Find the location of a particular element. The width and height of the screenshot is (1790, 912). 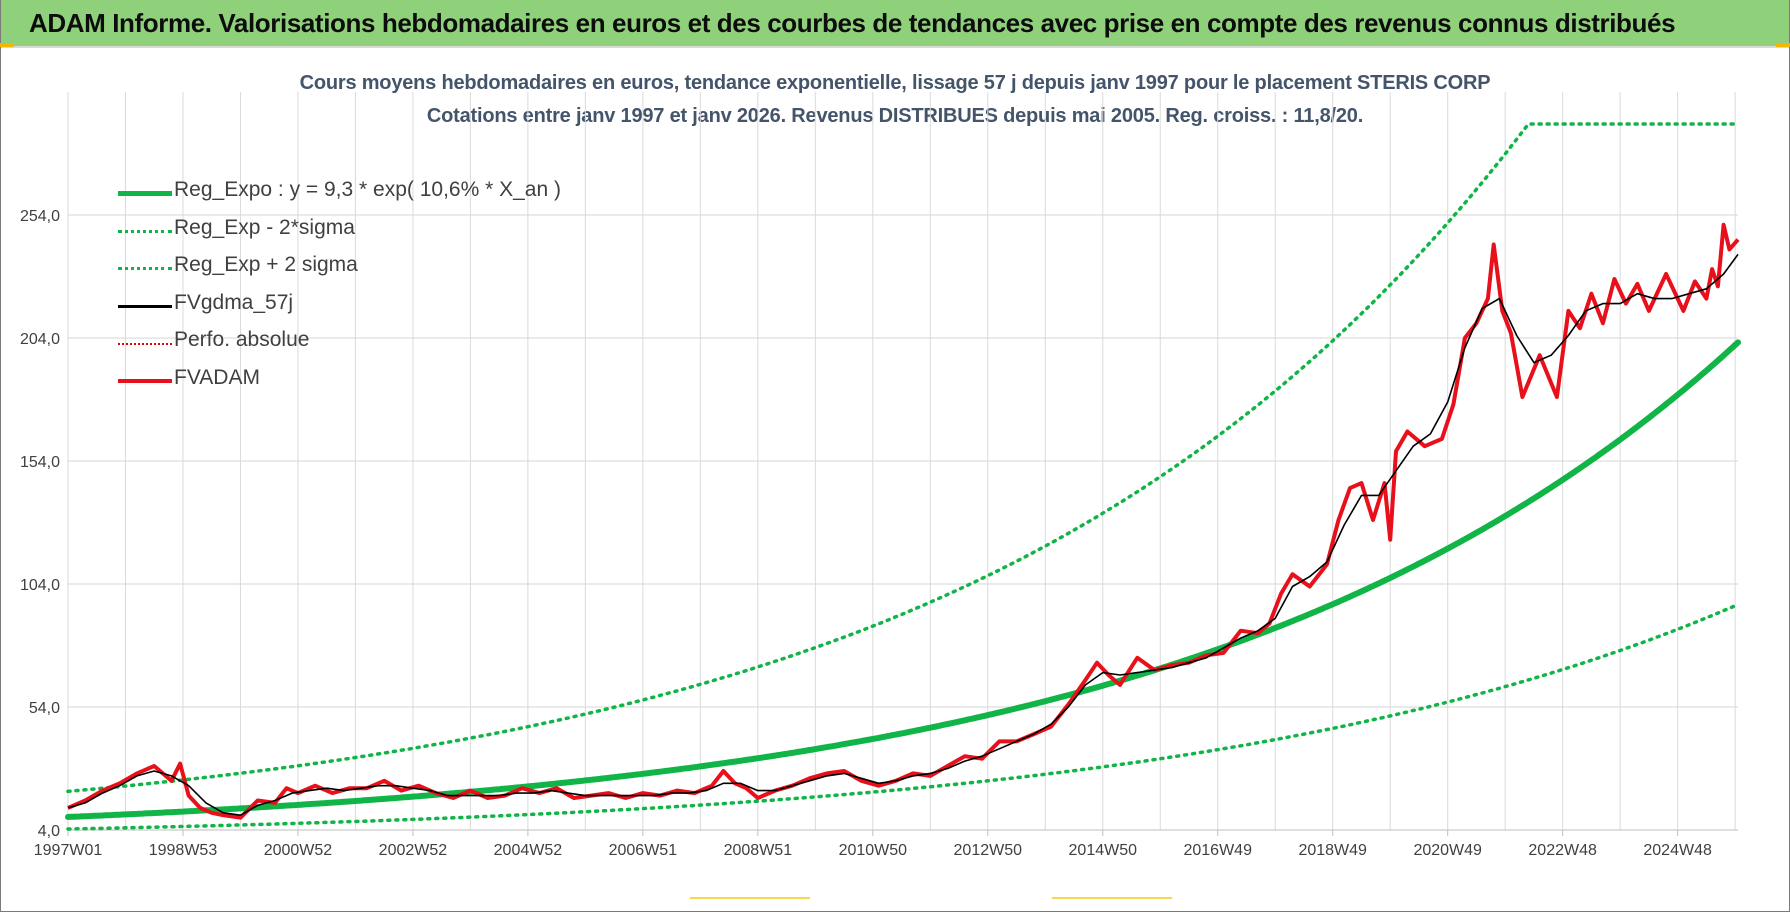

bottom-accent-right is located at coordinates (1112, 898).